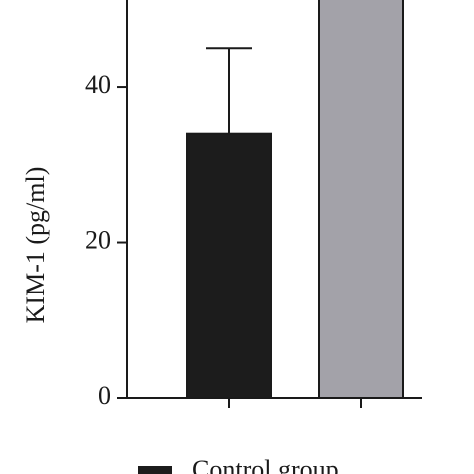 This screenshot has width=474, height=474. What do you see at coordinates (98, 240) in the screenshot?
I see `y-tick-label: 20` at bounding box center [98, 240].